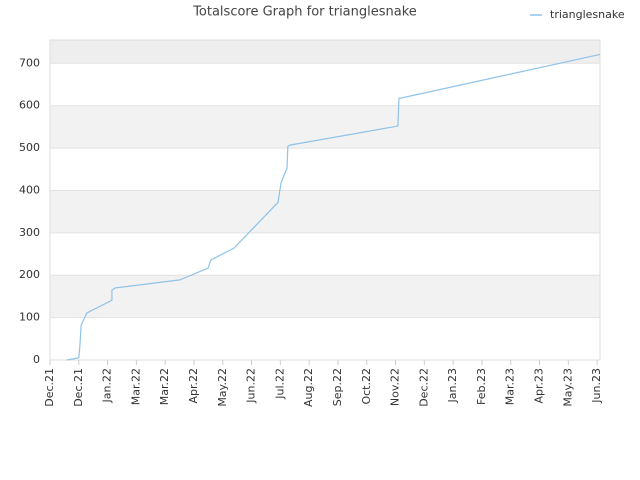  Describe the element at coordinates (587, 14) in the screenshot. I see `legend-label: trianglesnake` at that location.